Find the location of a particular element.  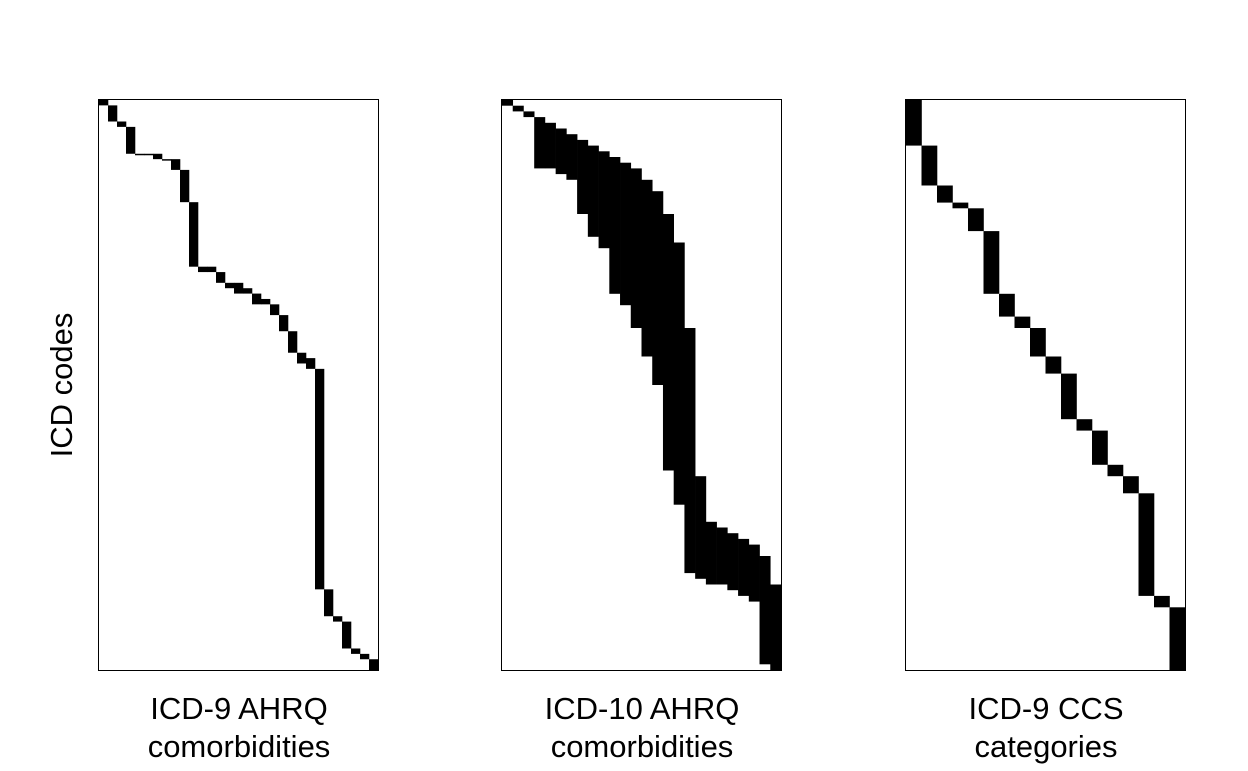

y-axis-label: ICD codes is located at coordinates (61, 385).